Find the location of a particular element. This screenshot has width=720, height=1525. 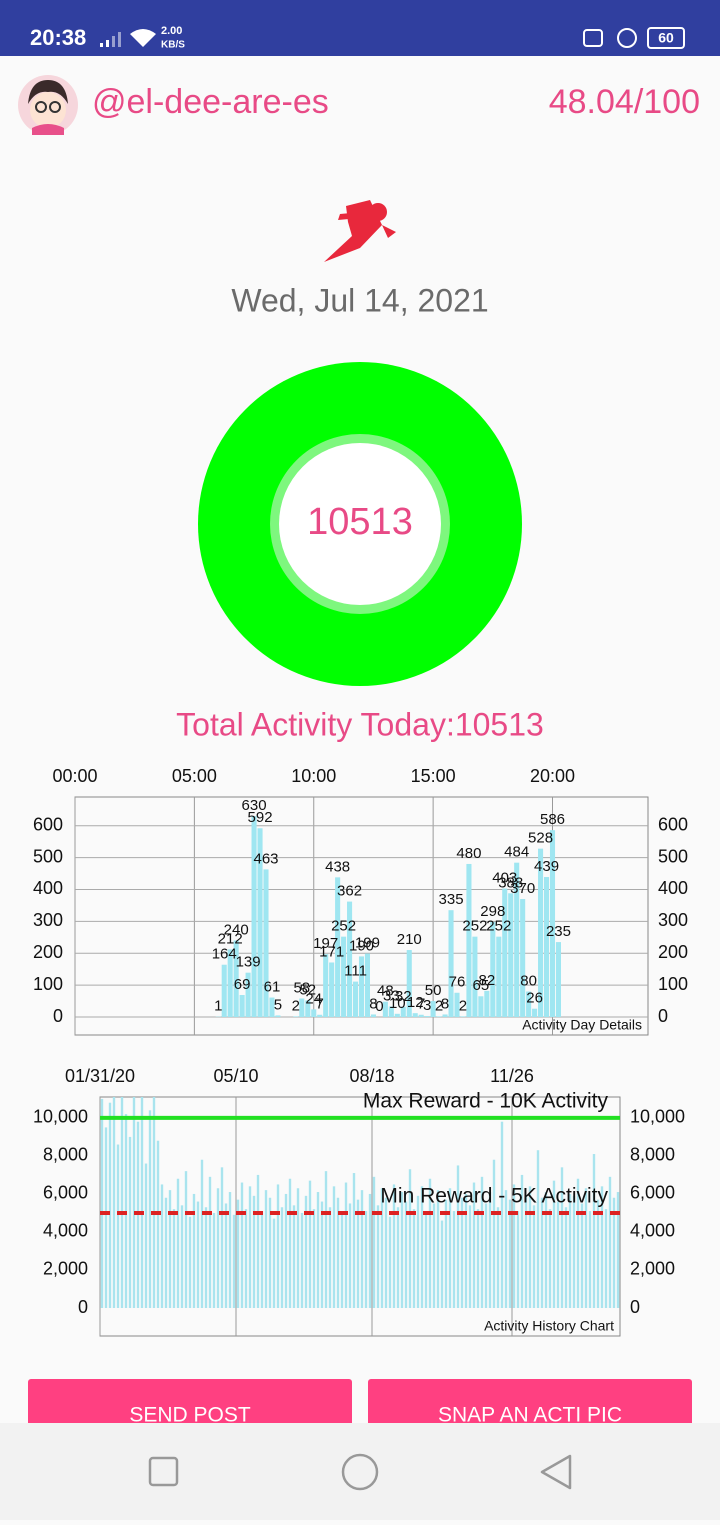

score: 48.04/100 is located at coordinates (624, 102).